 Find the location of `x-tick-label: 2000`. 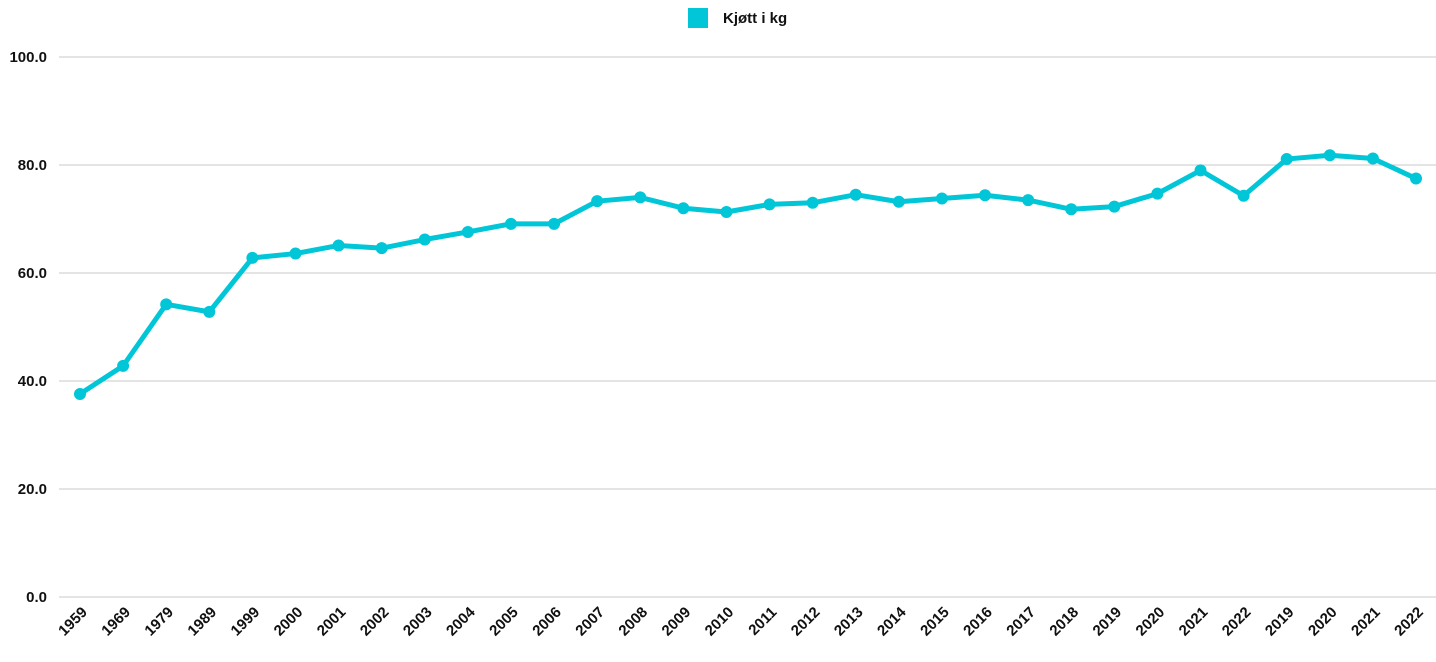

x-tick-label: 2000 is located at coordinates (289, 622).